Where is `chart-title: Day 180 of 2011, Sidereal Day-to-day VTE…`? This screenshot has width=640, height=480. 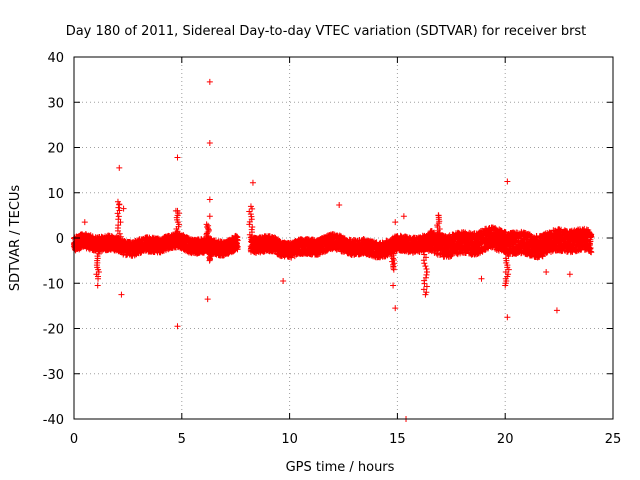
chart-title: Day 180 of 2011, Sidereal Day-to-day VTE… is located at coordinates (326, 31).